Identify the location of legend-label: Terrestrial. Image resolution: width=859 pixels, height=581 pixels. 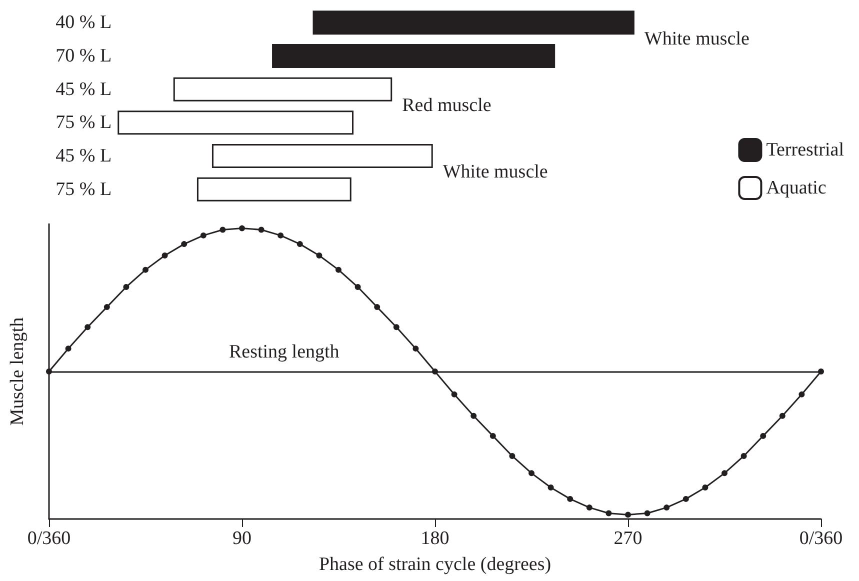
(805, 150).